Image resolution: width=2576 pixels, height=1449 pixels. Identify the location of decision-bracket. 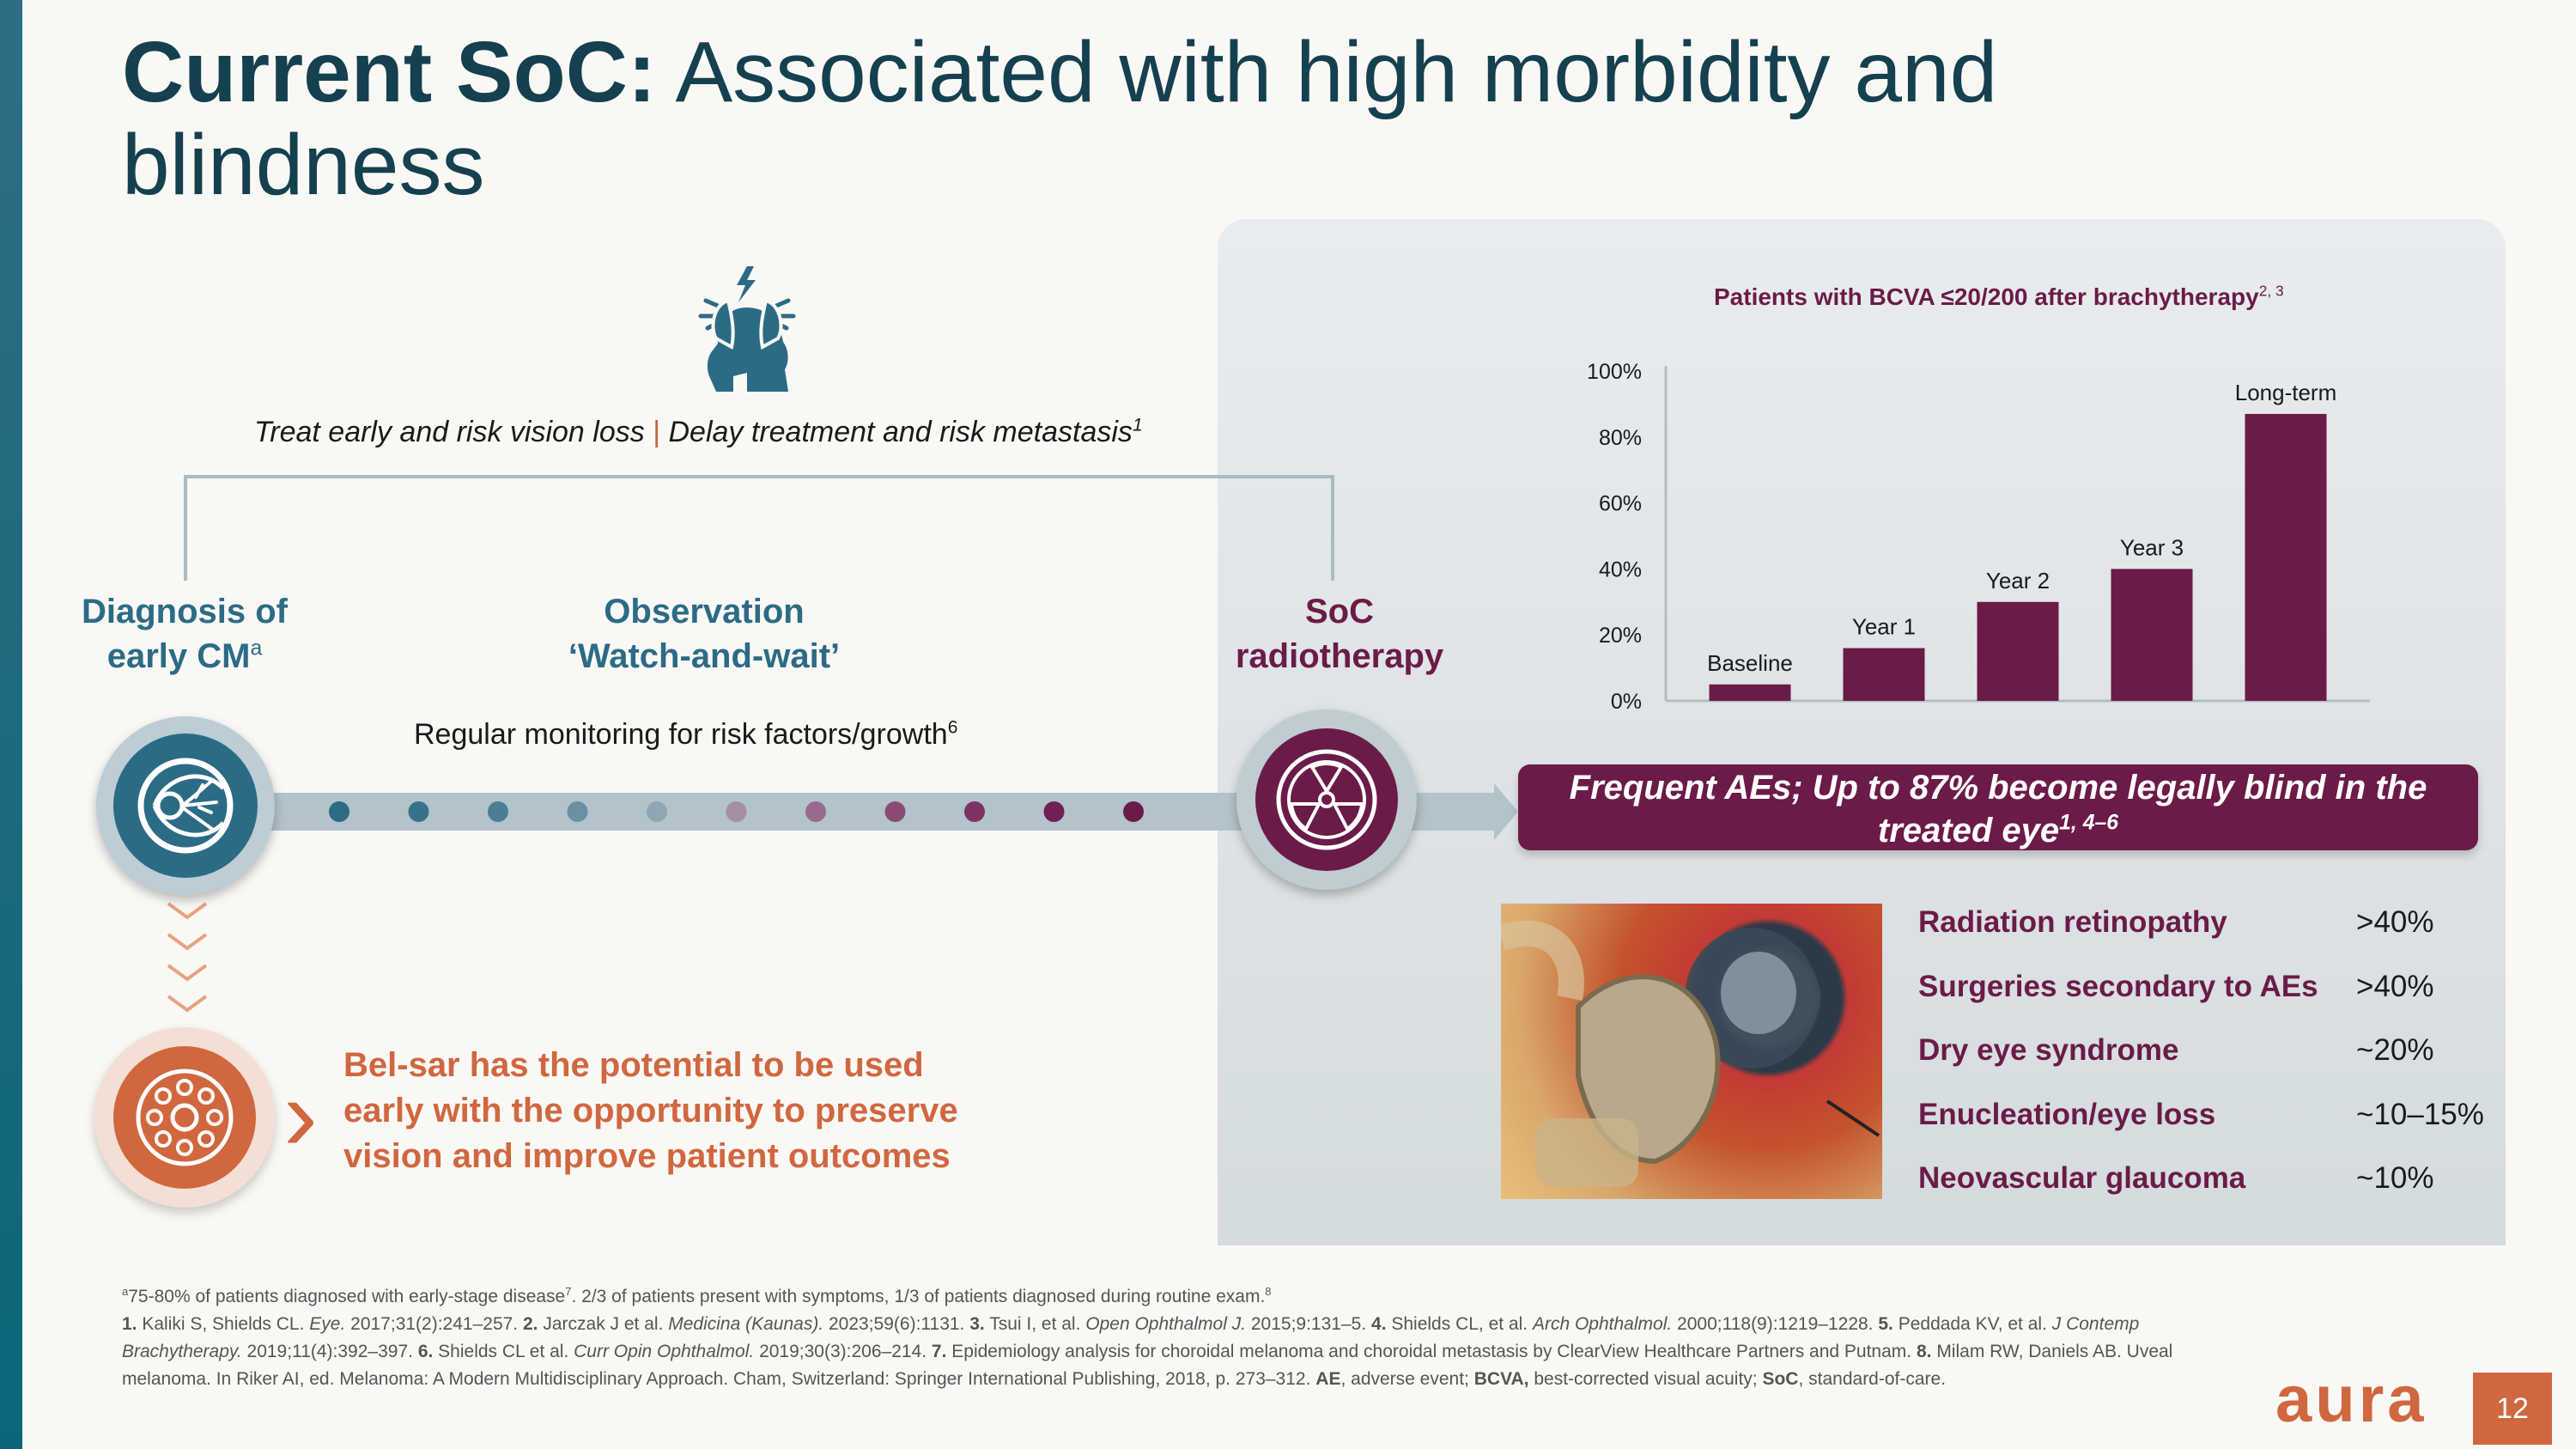
(759, 528).